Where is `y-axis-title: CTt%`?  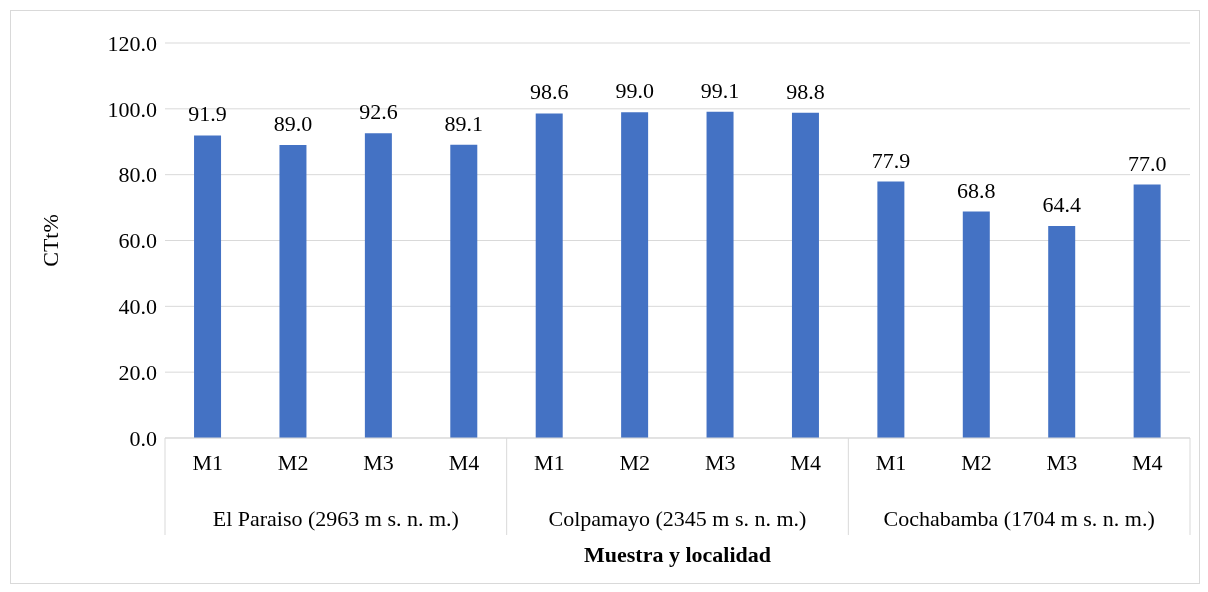 y-axis-title: CTt% is located at coordinates (50, 240).